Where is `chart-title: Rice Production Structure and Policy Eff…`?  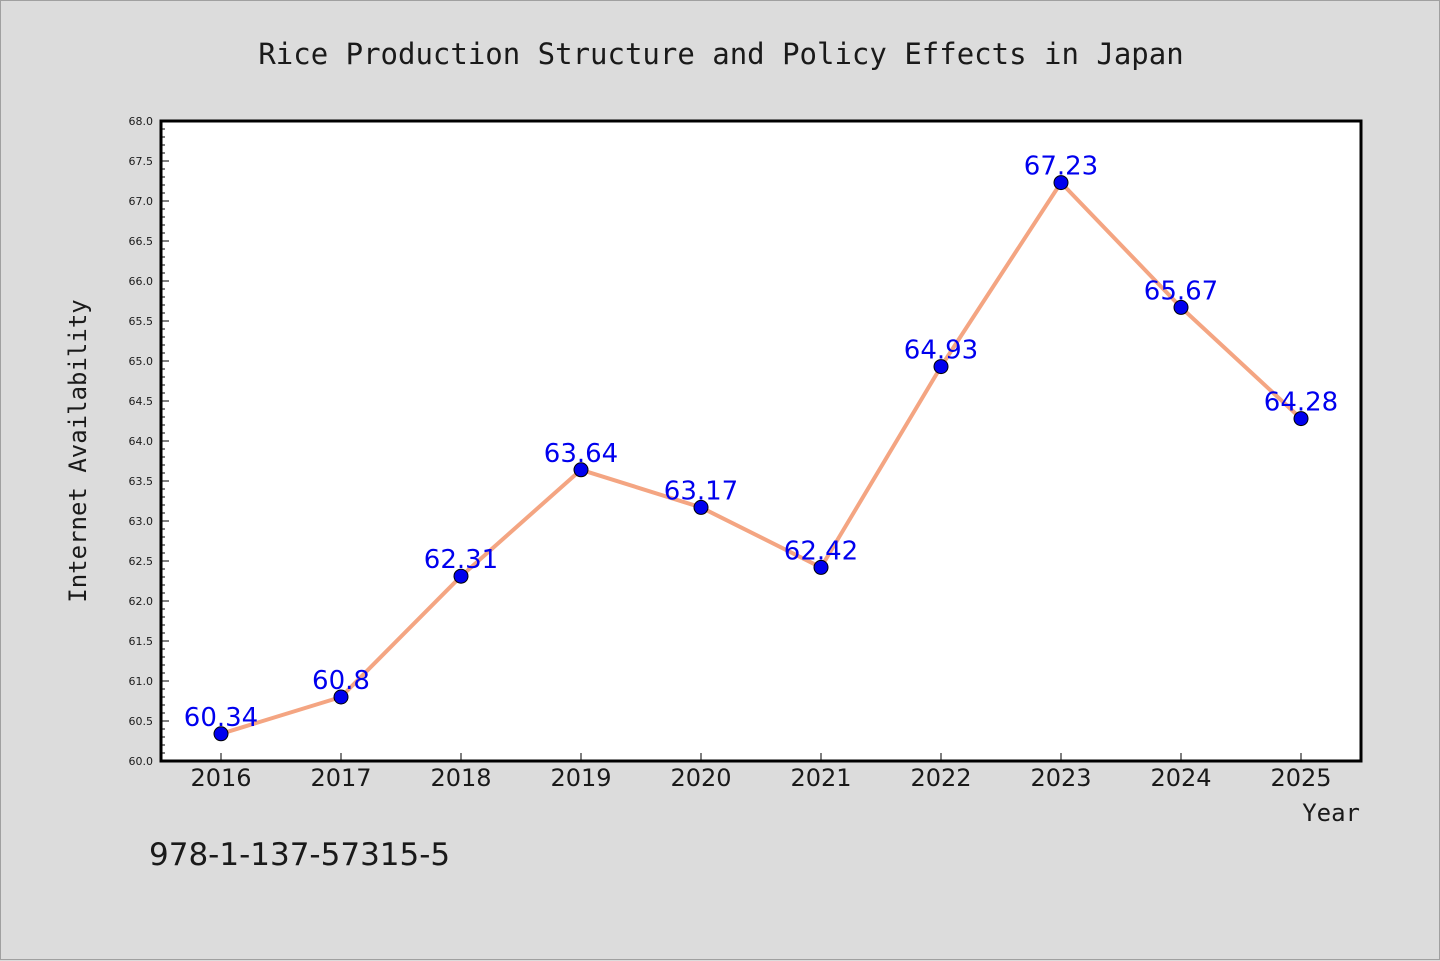 chart-title: Rice Production Structure and Policy Eff… is located at coordinates (720, 54).